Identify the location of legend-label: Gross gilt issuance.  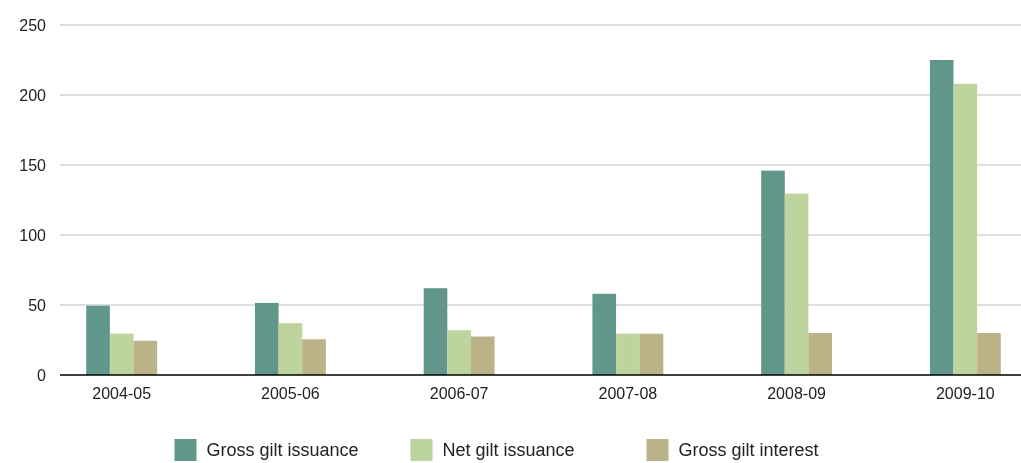
(282, 450).